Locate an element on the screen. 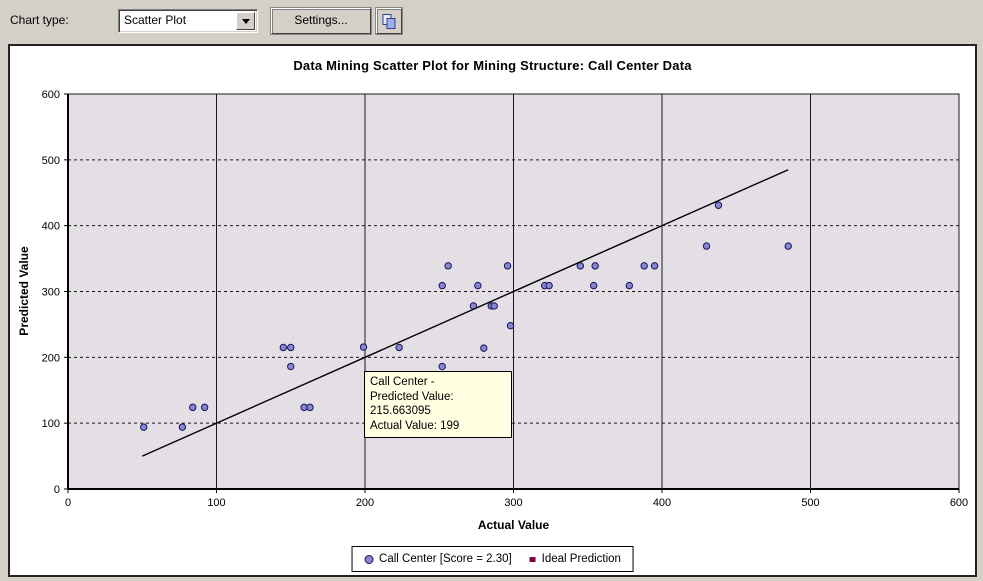  scatter-point-marker-icon is located at coordinates (369, 559).